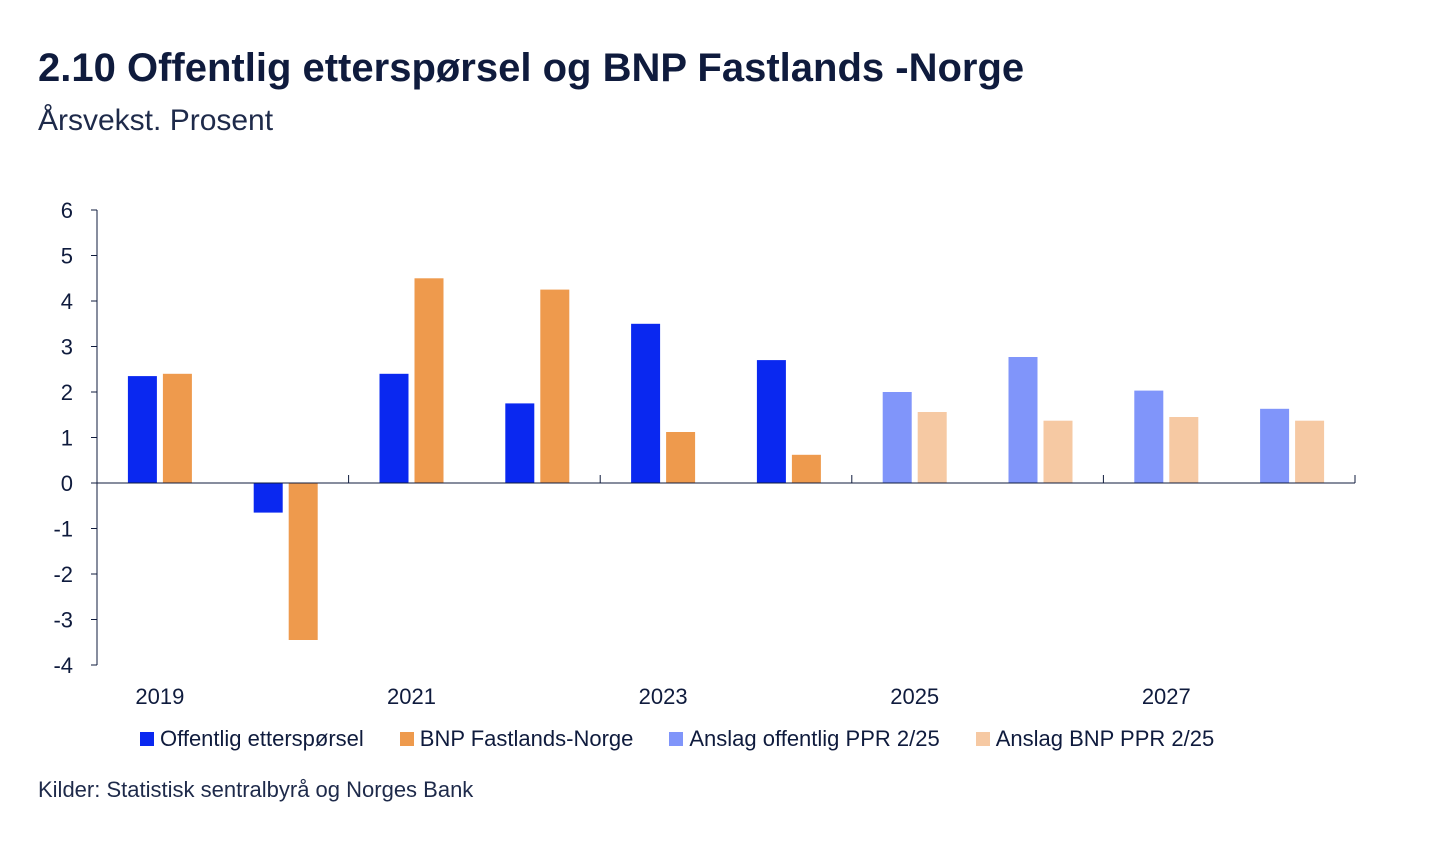 The image size is (1445, 858). I want to click on bar-bnp-fastlands-norge-2020, so click(303, 561).